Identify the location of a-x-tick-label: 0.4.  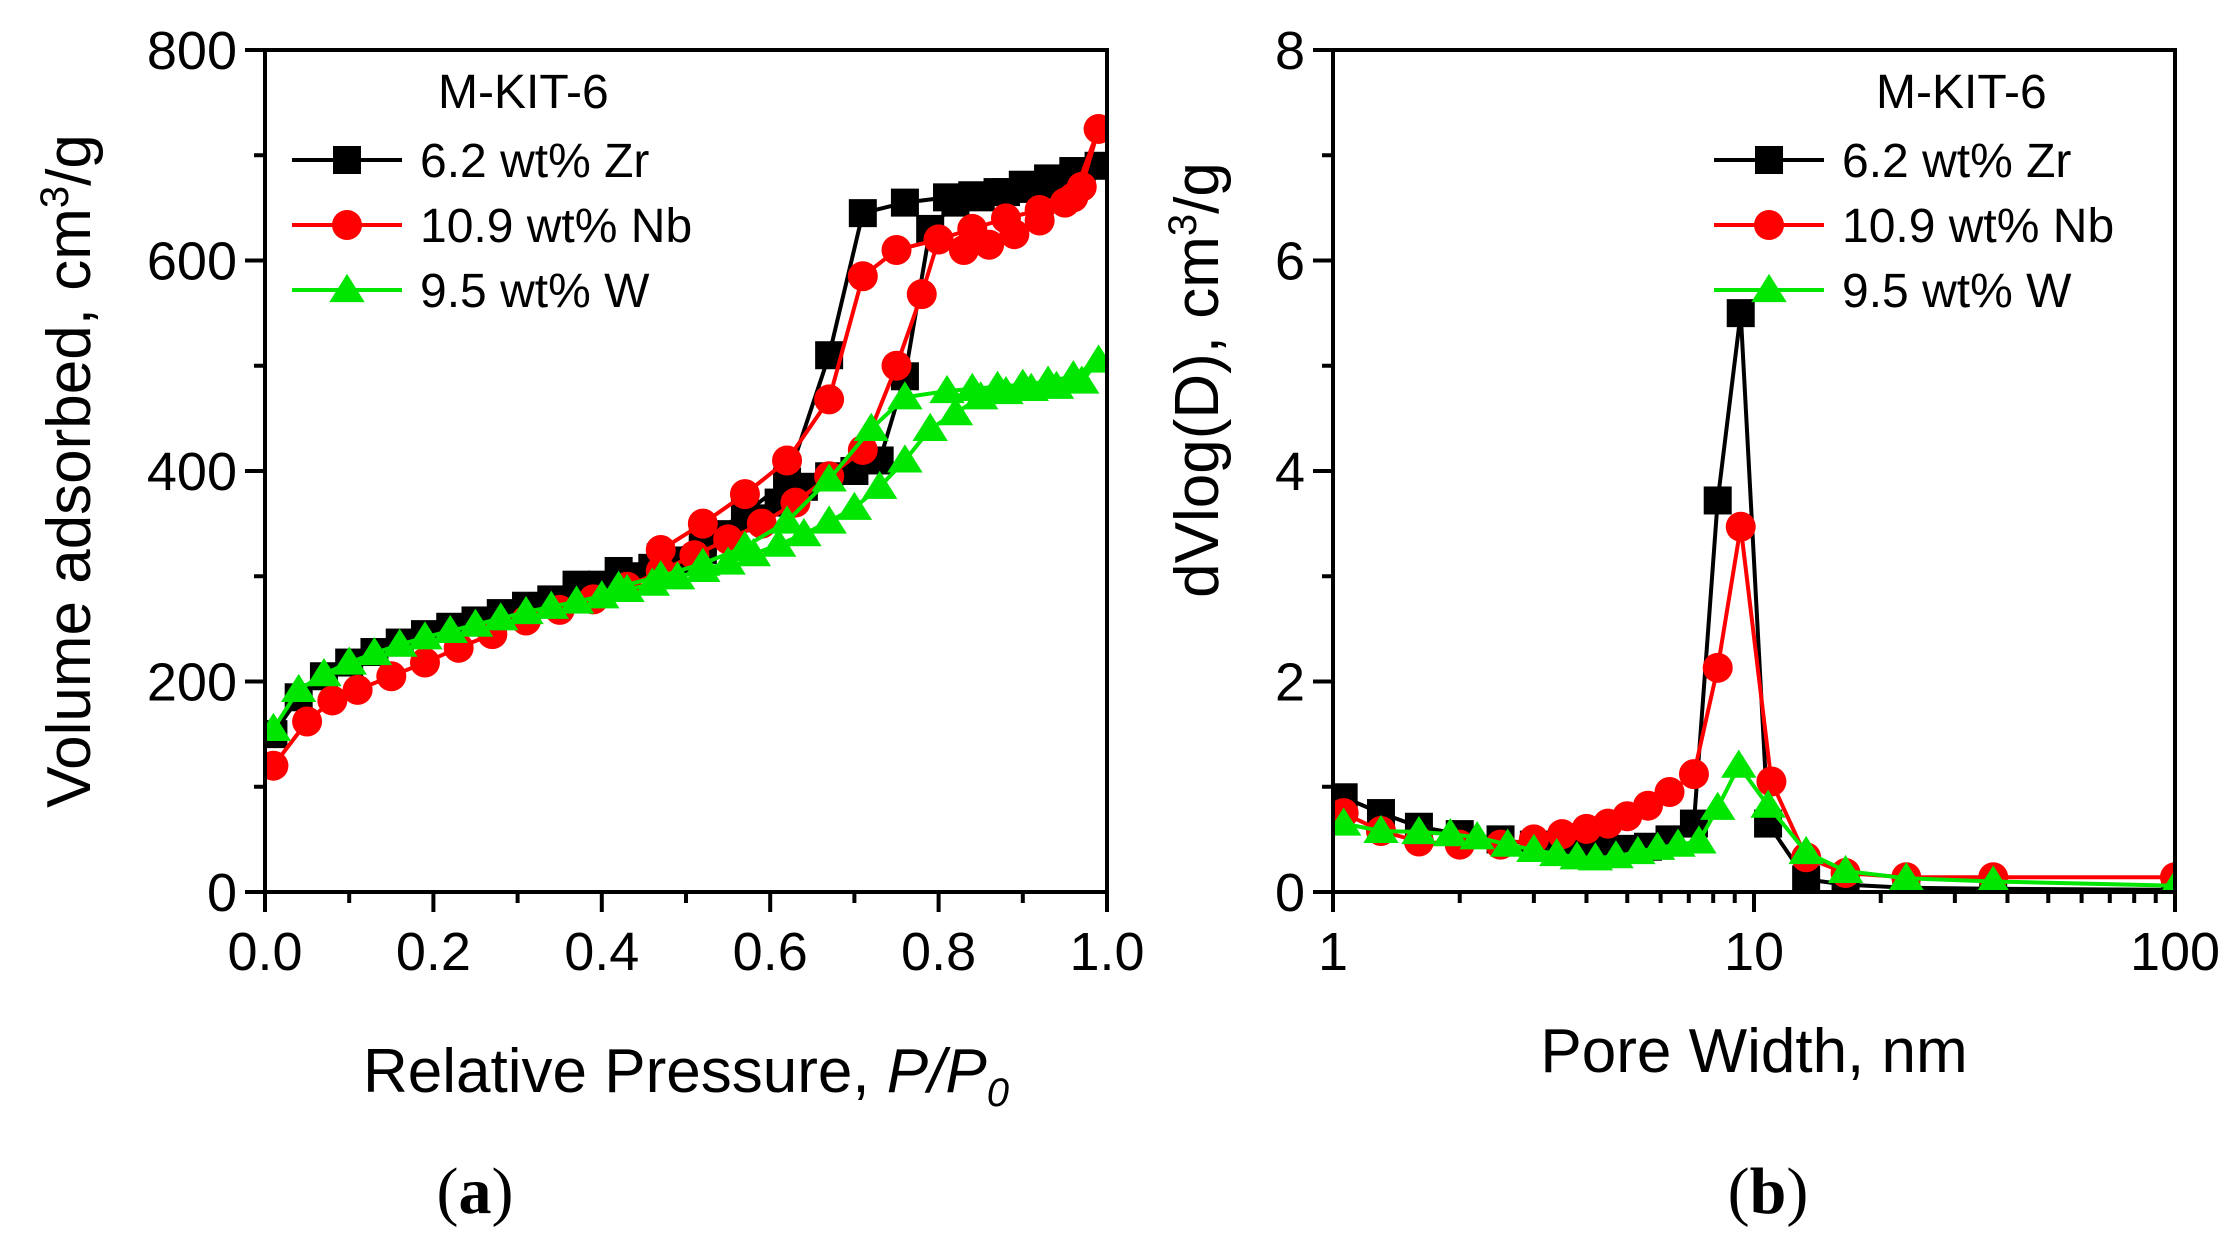
(601, 952).